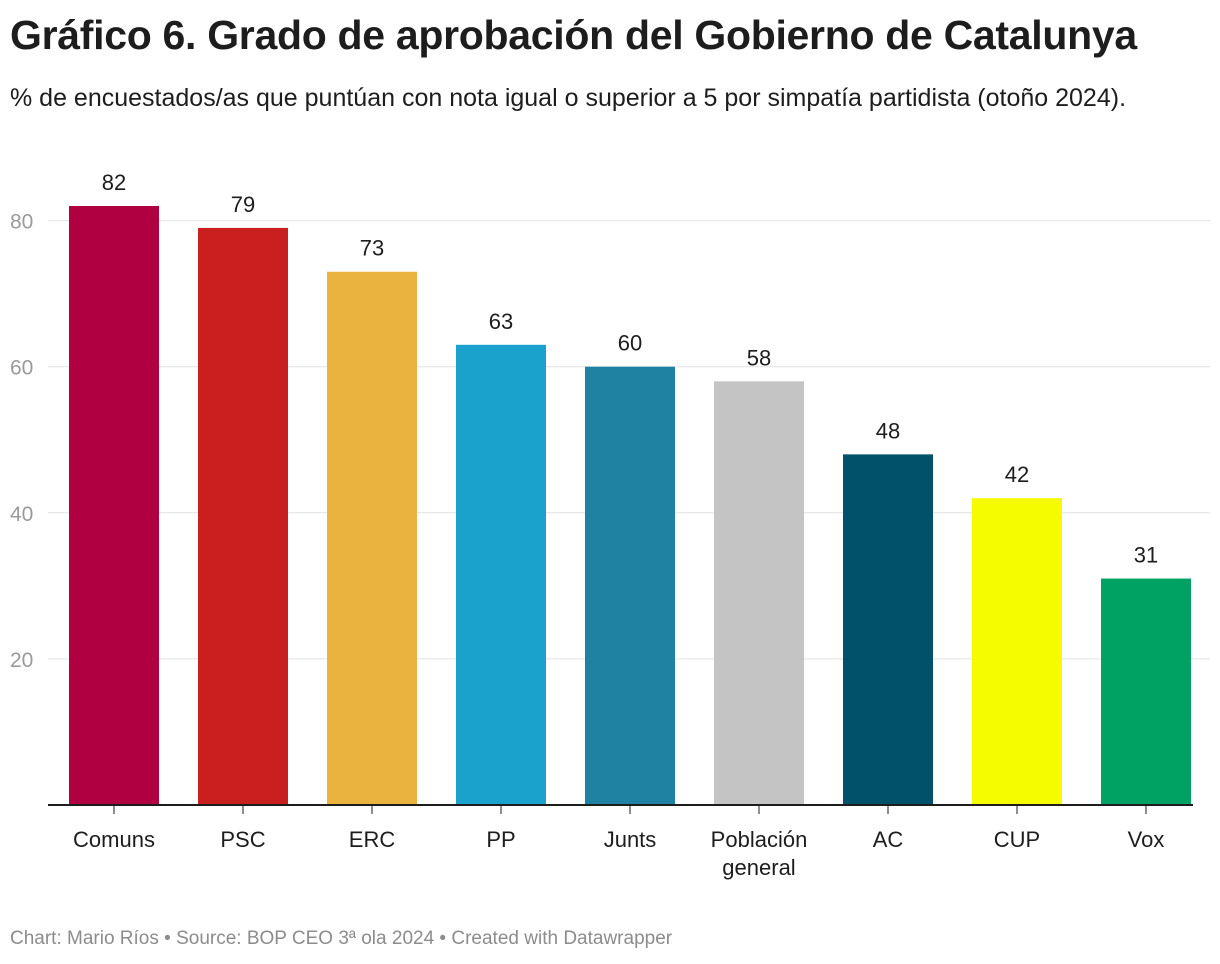 This screenshot has height=964, width=1220. What do you see at coordinates (562, 938) in the screenshot?
I see `footer-credit: Created with Datawrapper` at bounding box center [562, 938].